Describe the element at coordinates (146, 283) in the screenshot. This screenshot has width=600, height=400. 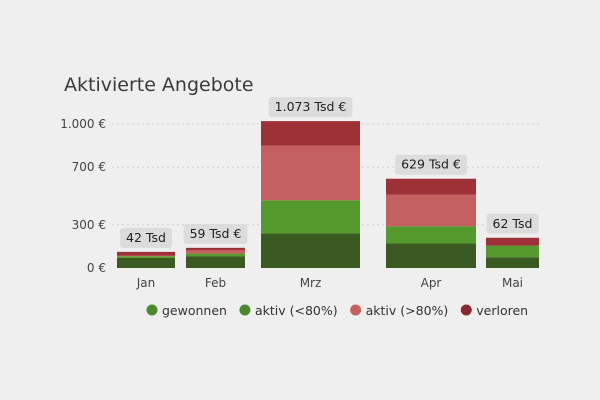
I see `x-tick-label-jan: Jan` at that location.